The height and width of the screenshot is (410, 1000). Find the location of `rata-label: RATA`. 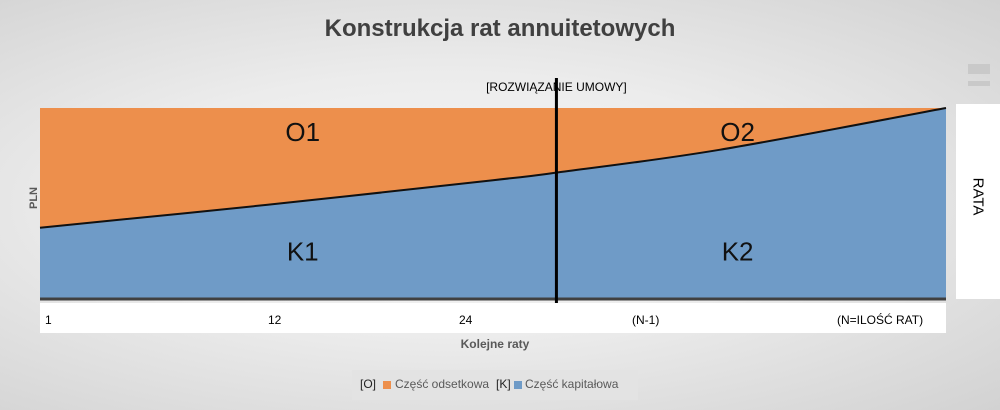

rata-label: RATA is located at coordinates (978, 196).